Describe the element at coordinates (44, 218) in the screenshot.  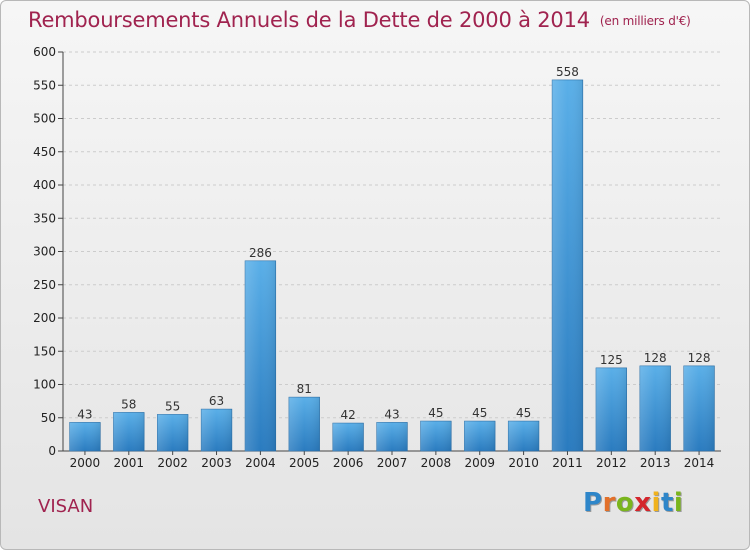
I see `y-tick-label: 350` at that location.